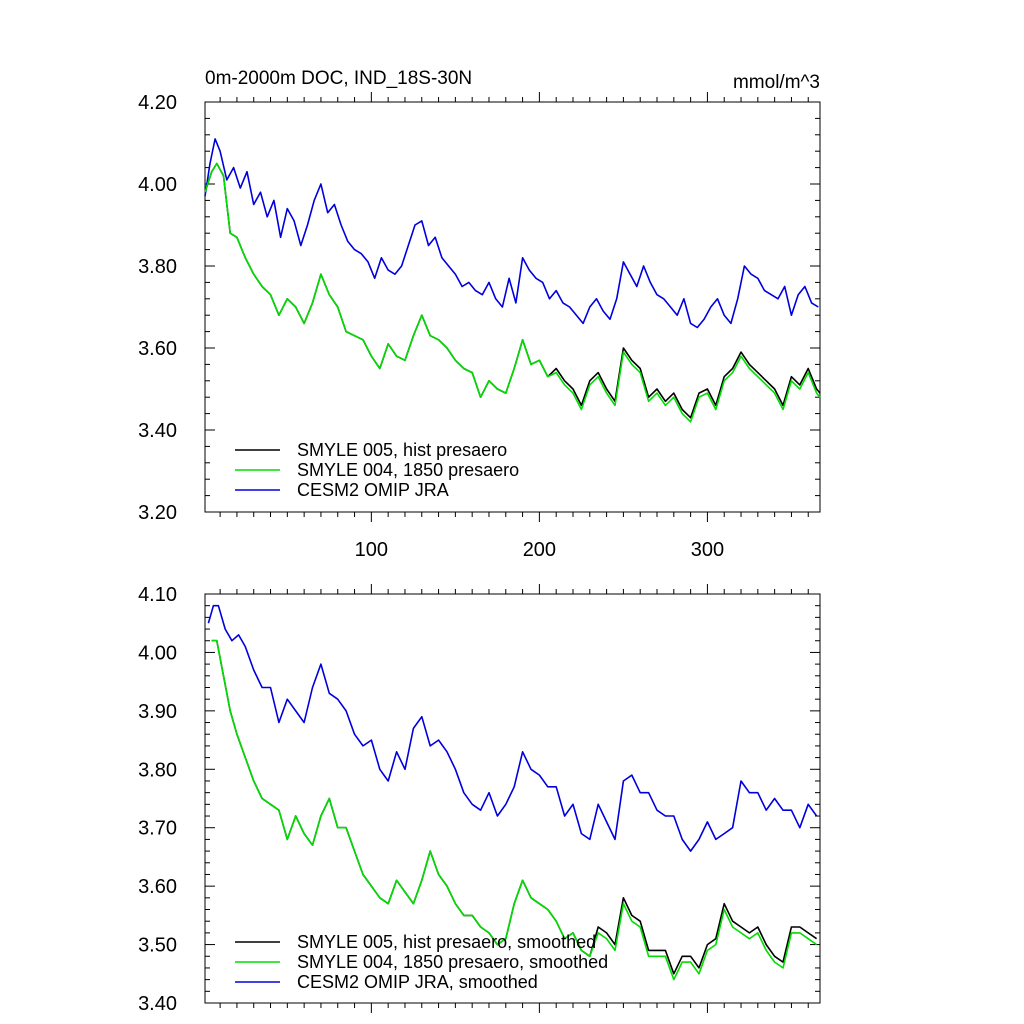 This screenshot has height=1024, width=1024. I want to click on x-tick-label: 200, so click(539, 550).